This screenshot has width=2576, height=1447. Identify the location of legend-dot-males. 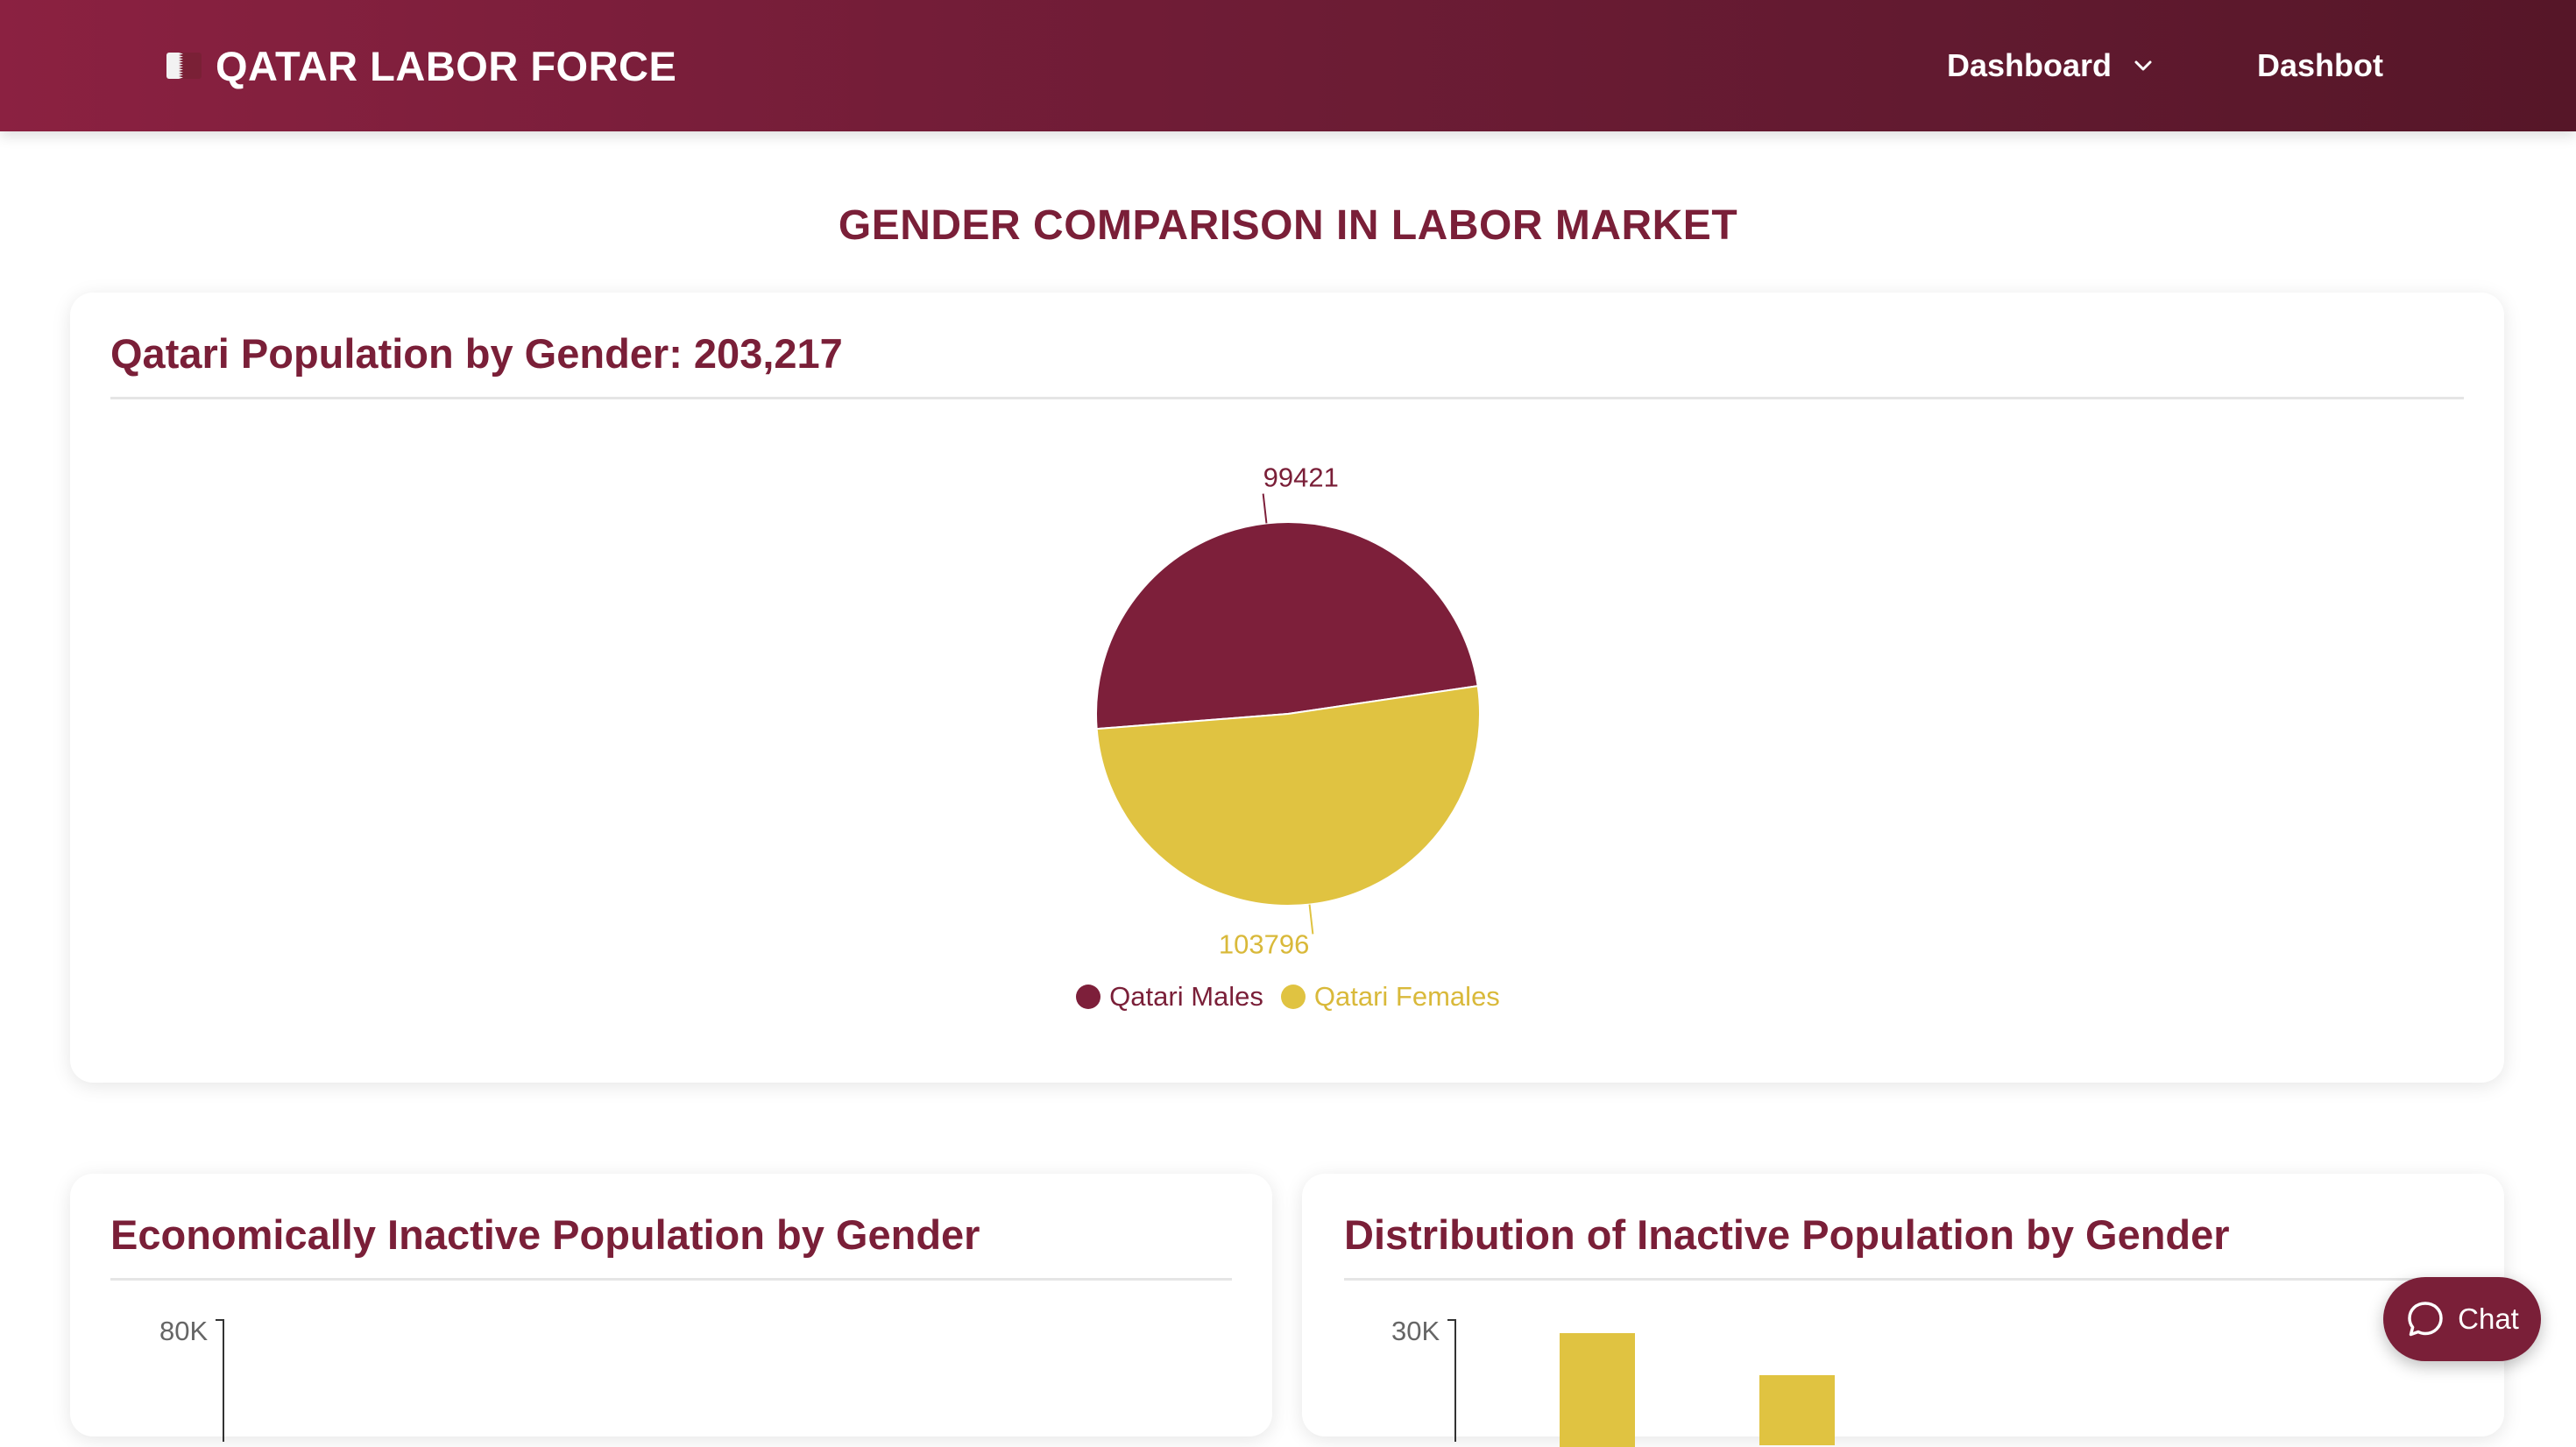
(1088, 997).